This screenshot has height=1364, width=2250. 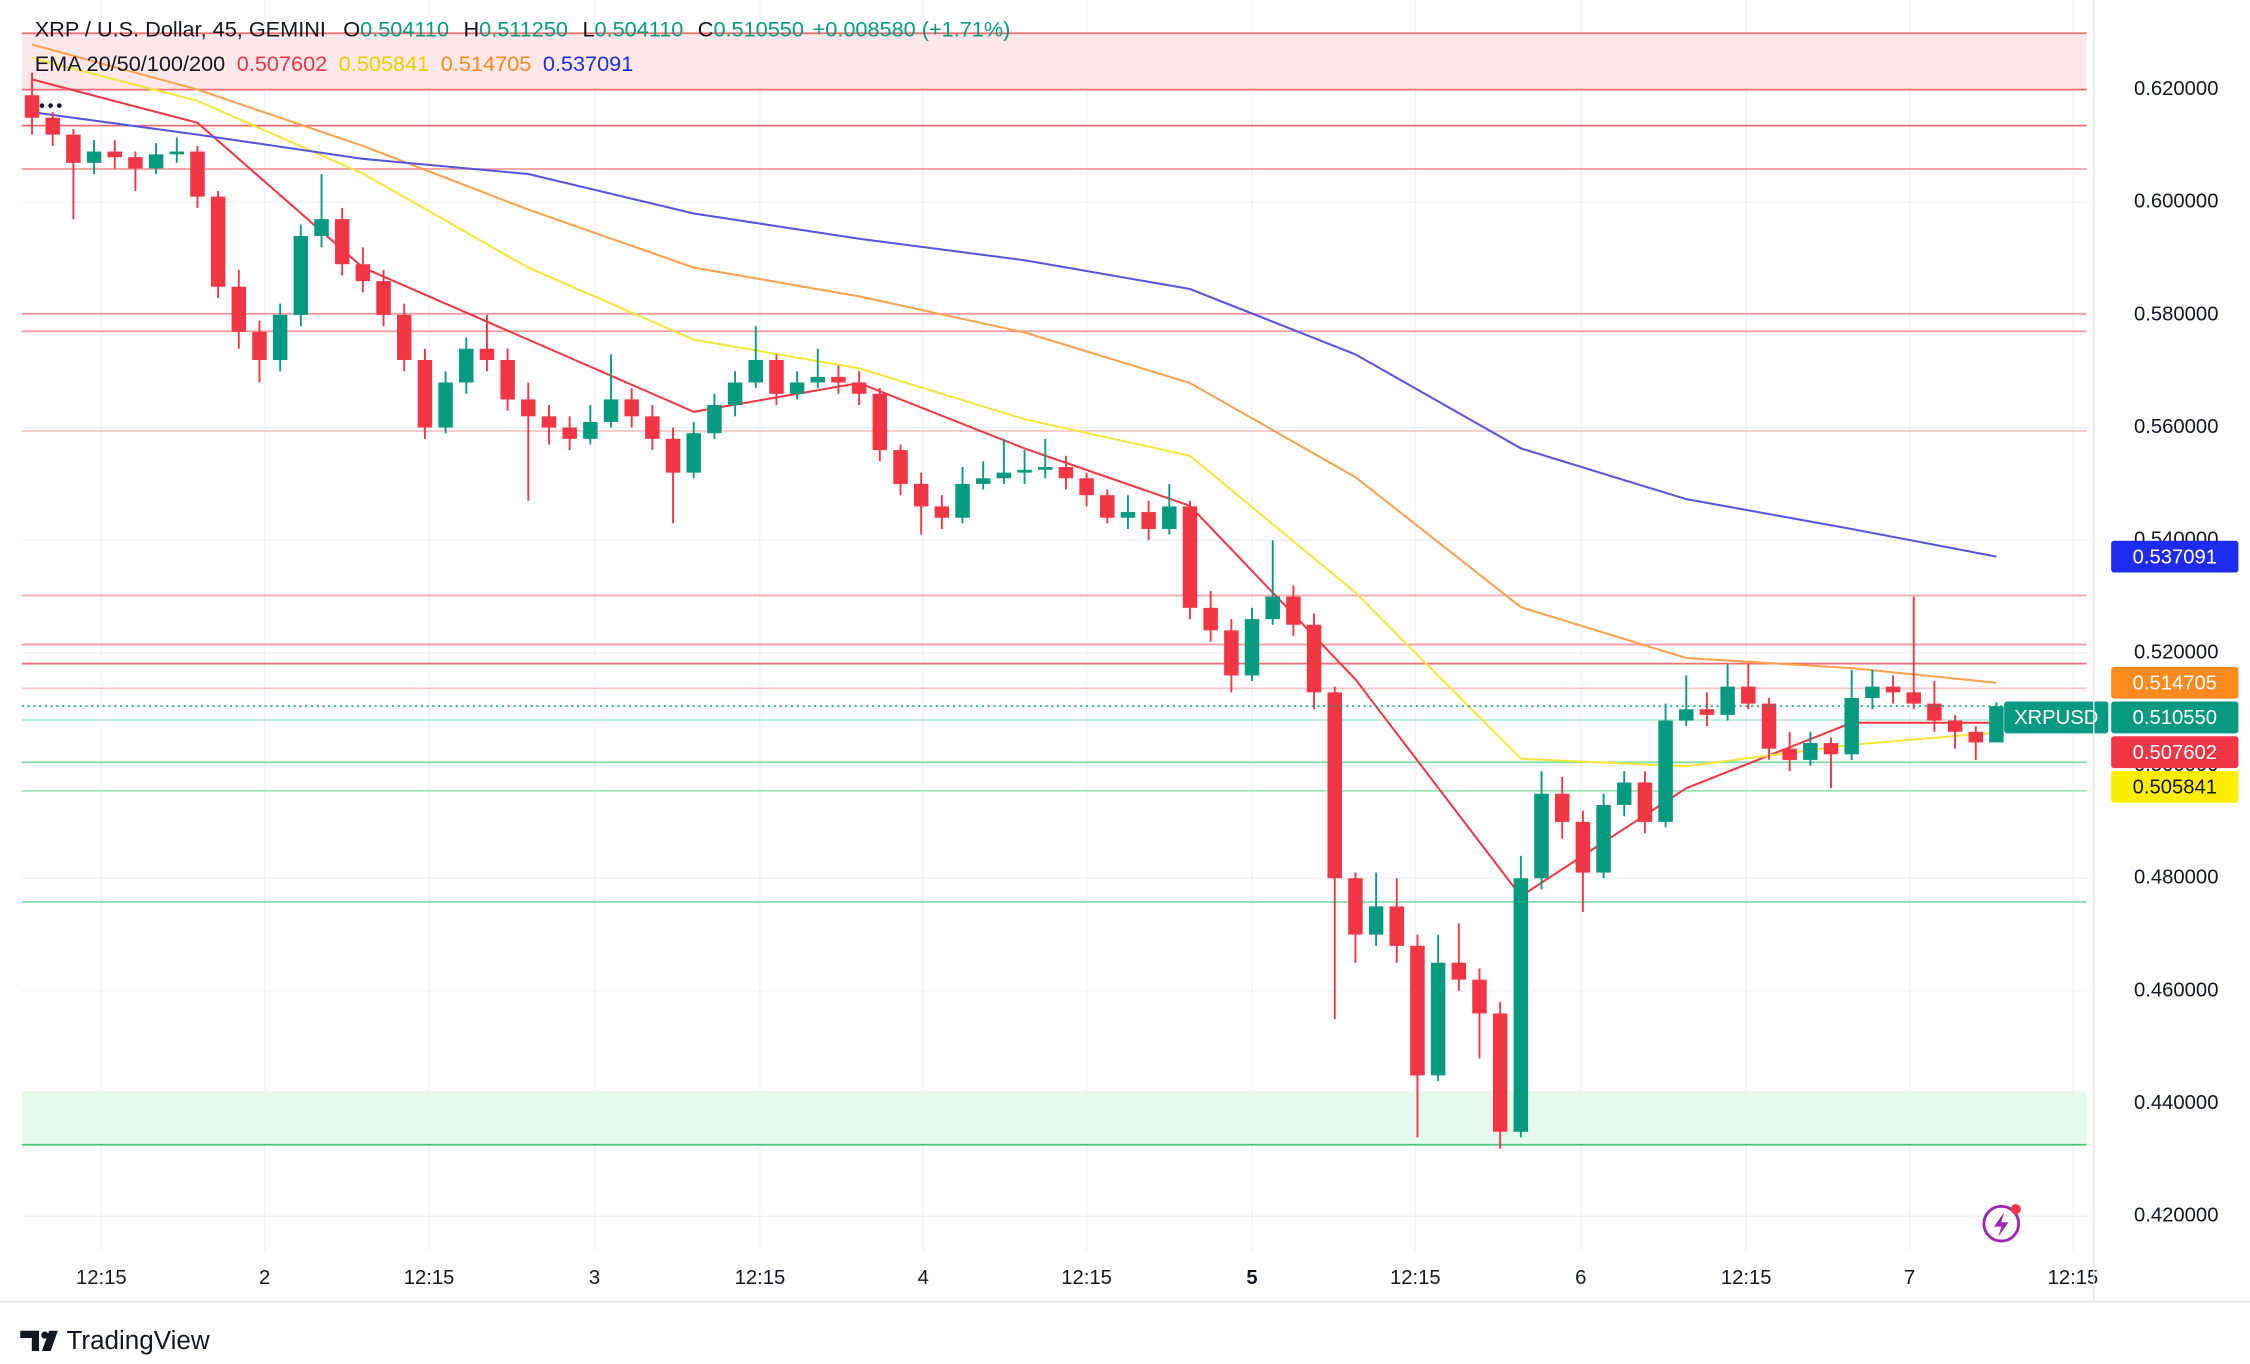 What do you see at coordinates (39, 1340) in the screenshot?
I see `logo-mark` at bounding box center [39, 1340].